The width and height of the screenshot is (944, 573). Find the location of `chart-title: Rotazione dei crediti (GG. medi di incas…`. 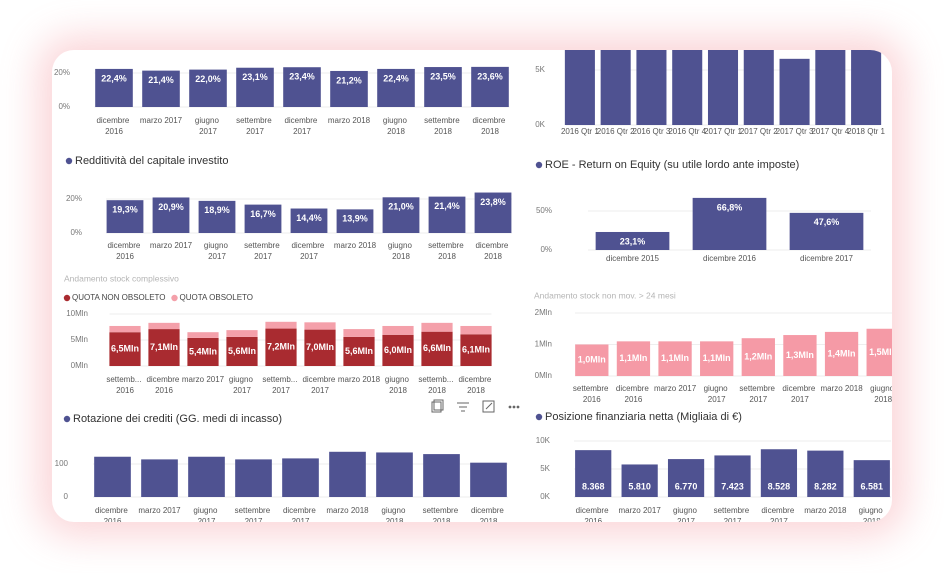

chart-title: Rotazione dei crediti (GG. medi di incas… is located at coordinates (177, 419).